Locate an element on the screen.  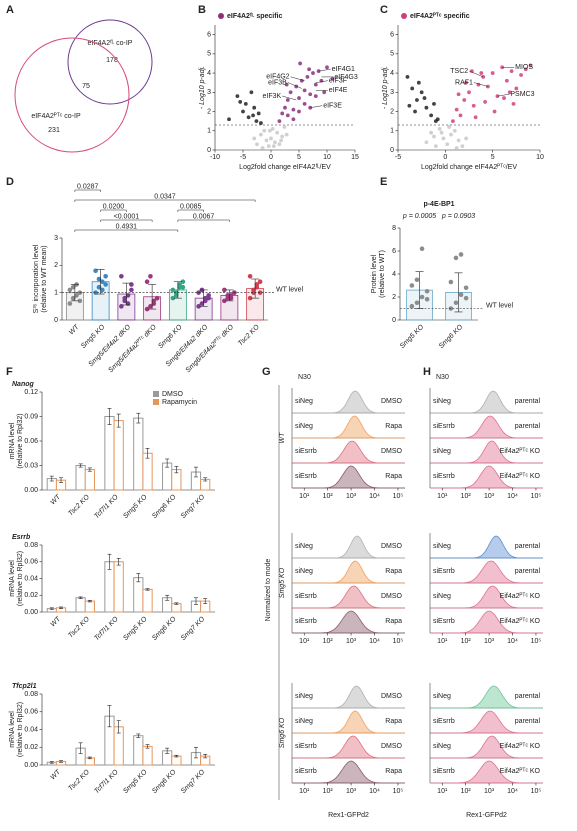
y-tick-label: 1 is located at coordinates (209, 131).